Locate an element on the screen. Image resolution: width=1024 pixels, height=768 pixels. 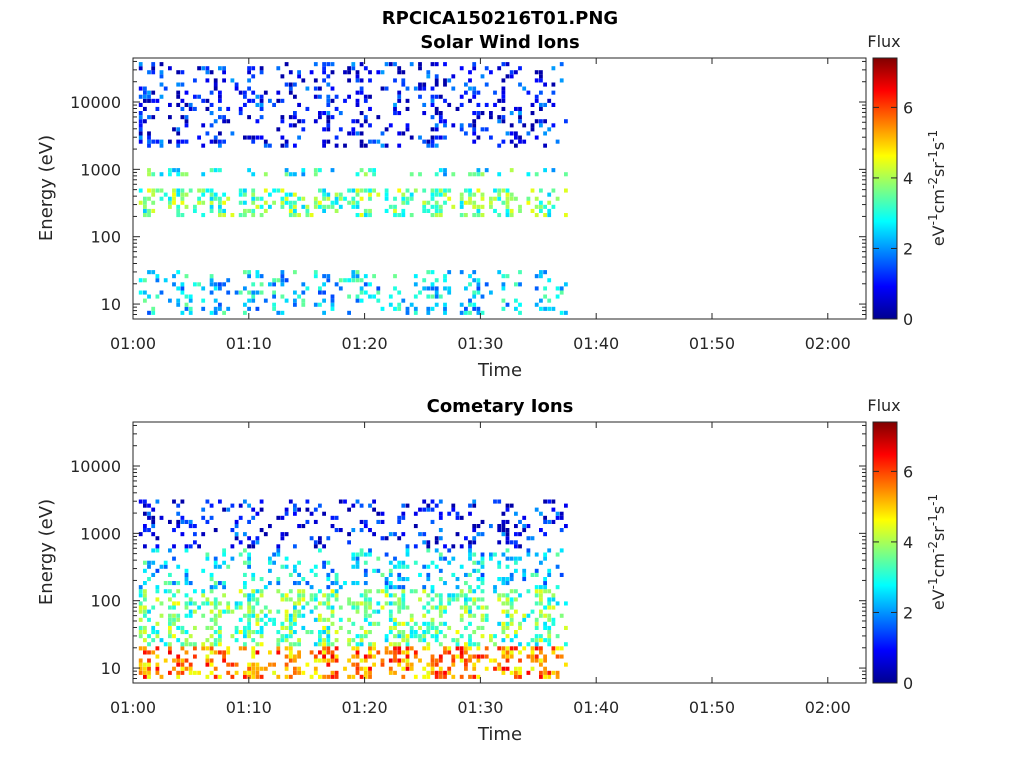
colorbar-label-exponent: -1 is located at coordinates (933, 156).